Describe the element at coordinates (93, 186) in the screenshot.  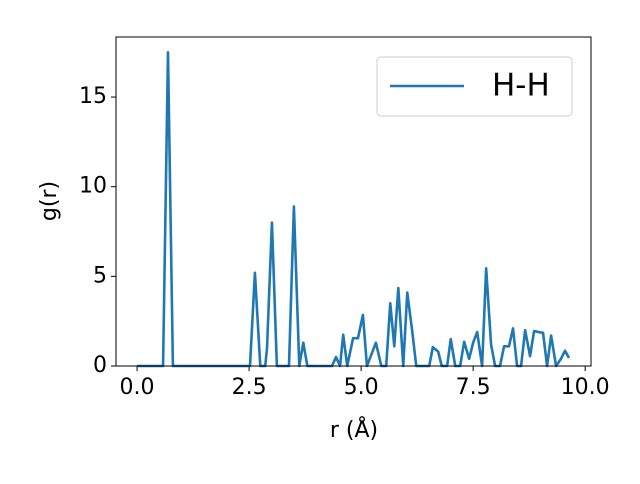
I see `y-tick-label: 10` at that location.